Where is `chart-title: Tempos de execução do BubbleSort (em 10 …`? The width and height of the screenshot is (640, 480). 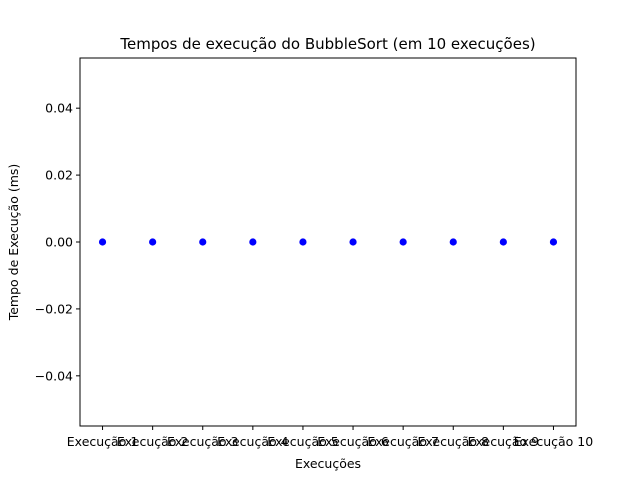 chart-title: Tempos de execução do BubbleSort (em 10 … is located at coordinates (327, 44).